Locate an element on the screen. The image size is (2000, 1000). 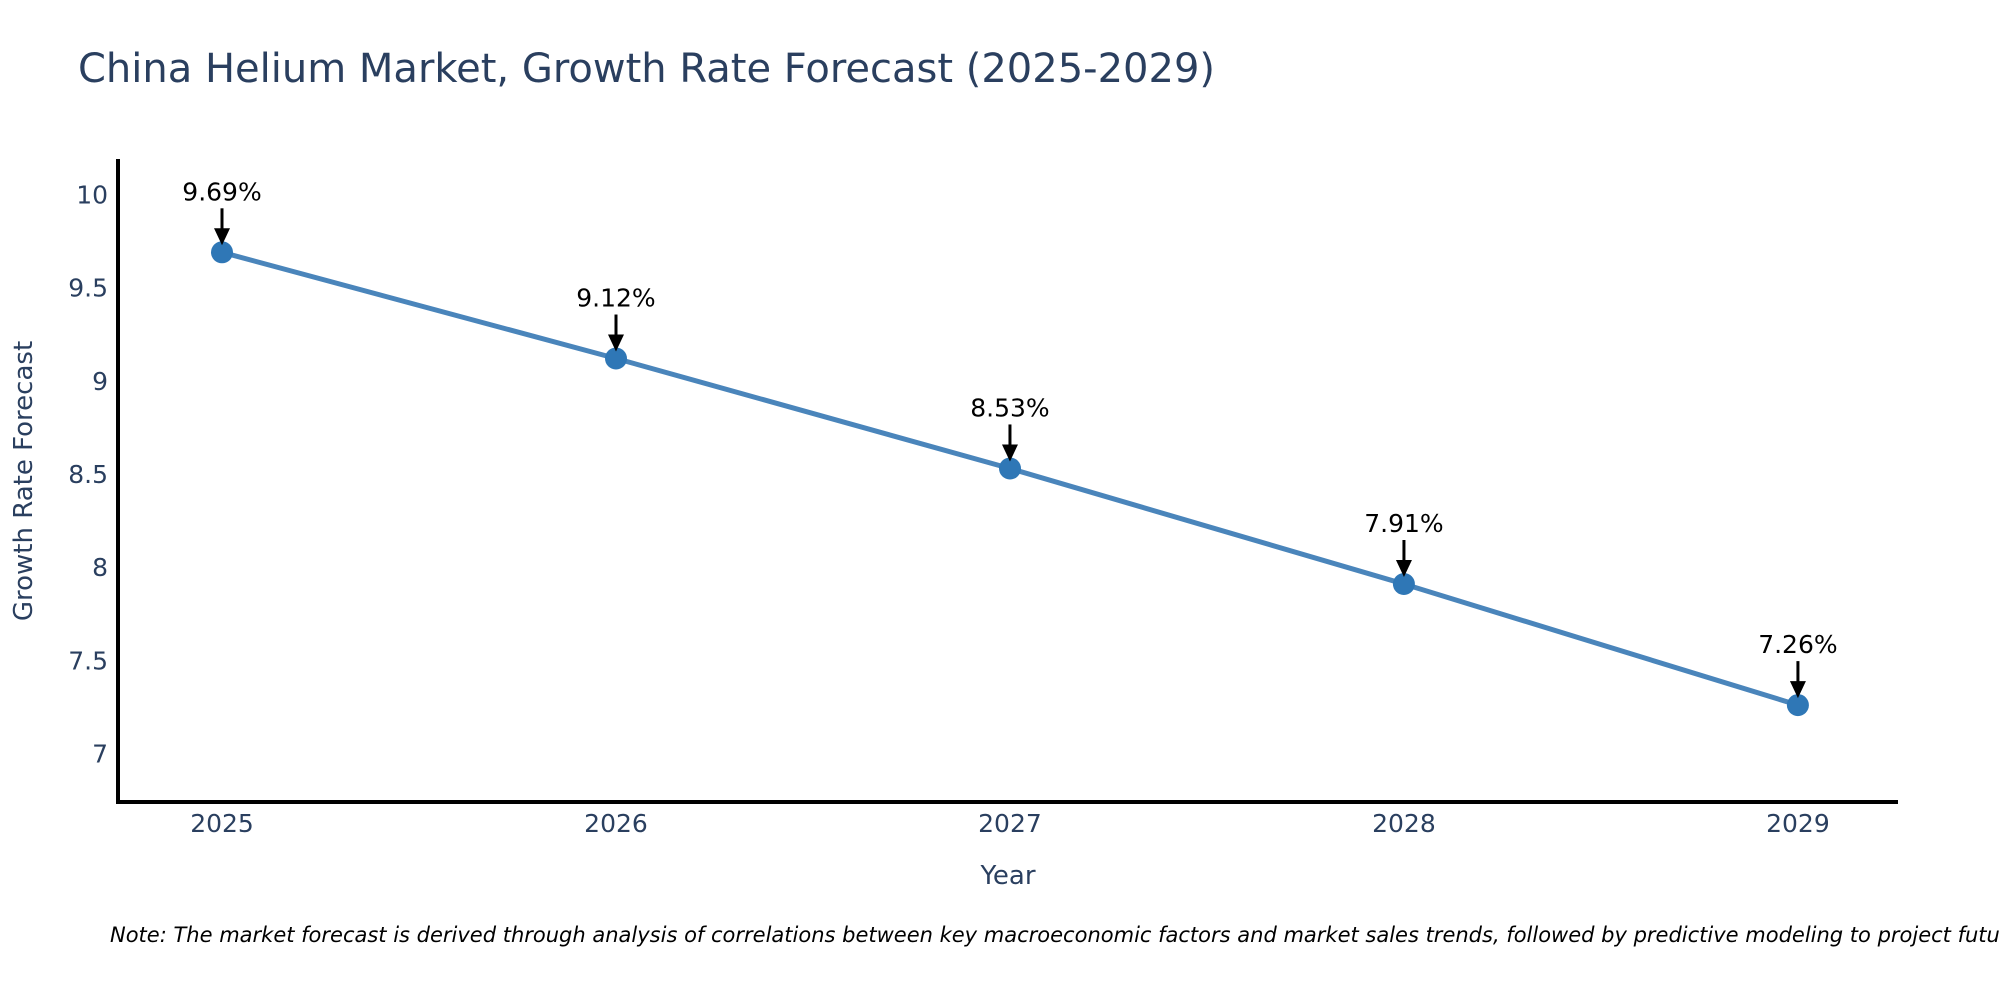
x-tick-label: 2027 is located at coordinates (1010, 823).